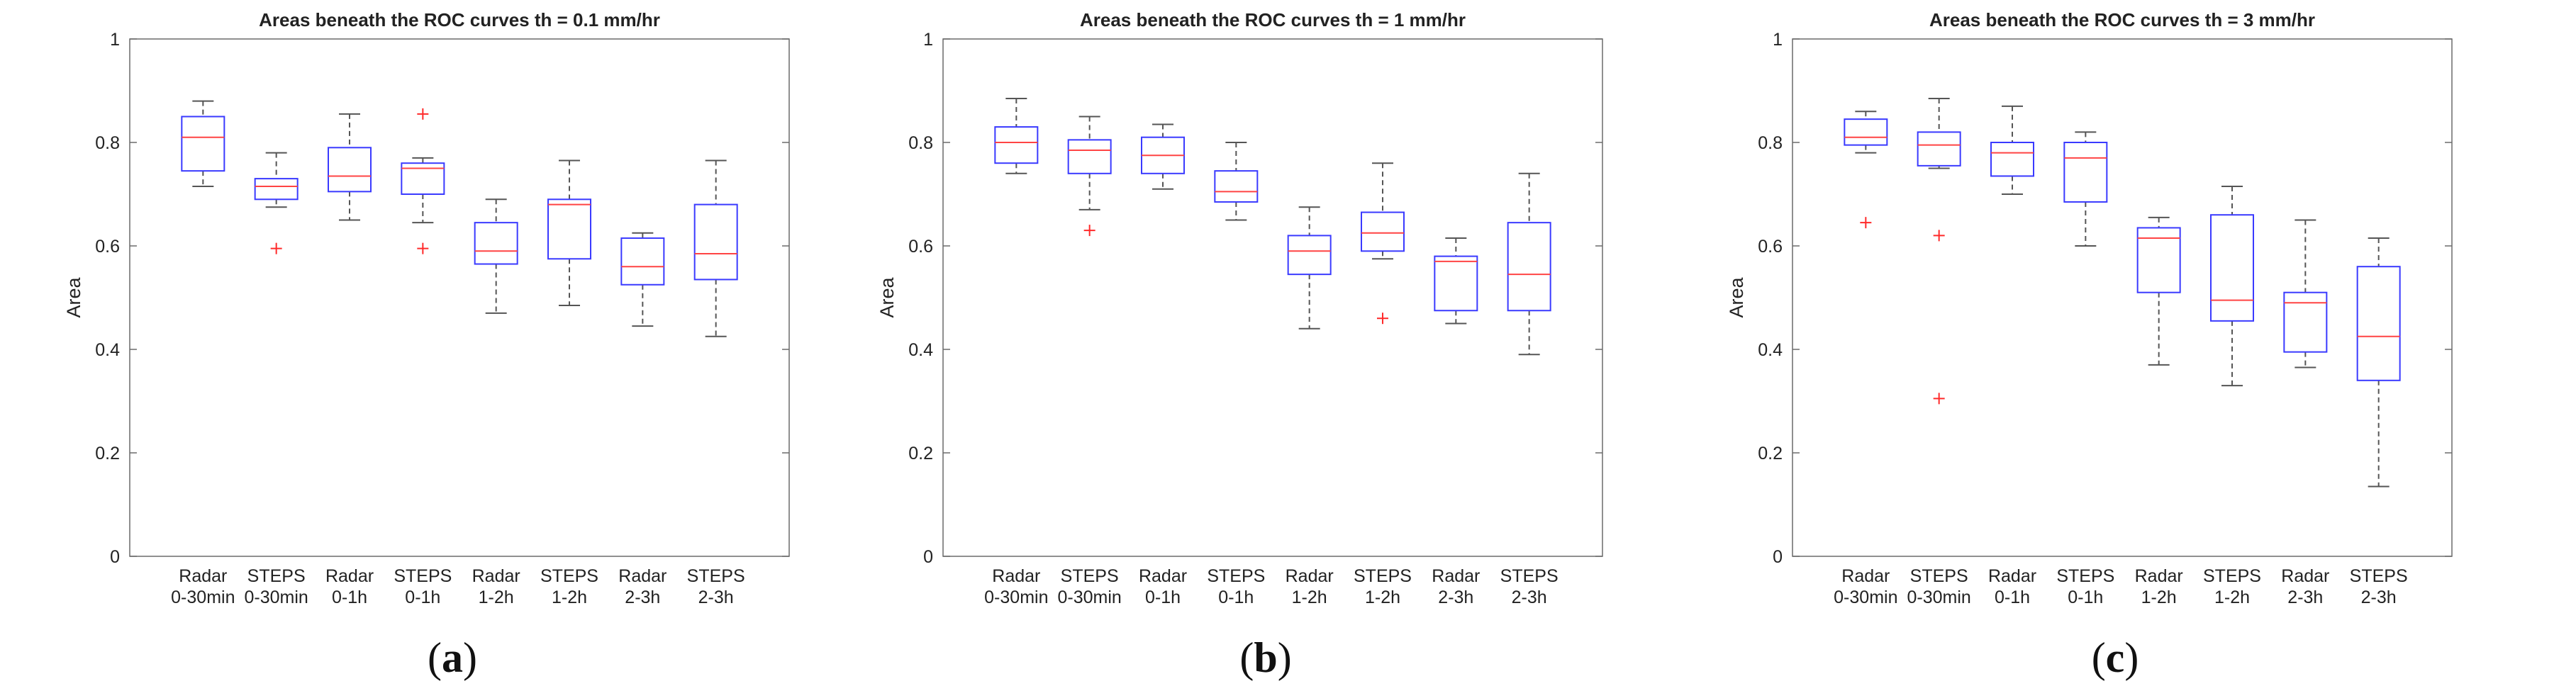 The image size is (2576, 686). I want to click on panel-letter: b, so click(1265, 658).